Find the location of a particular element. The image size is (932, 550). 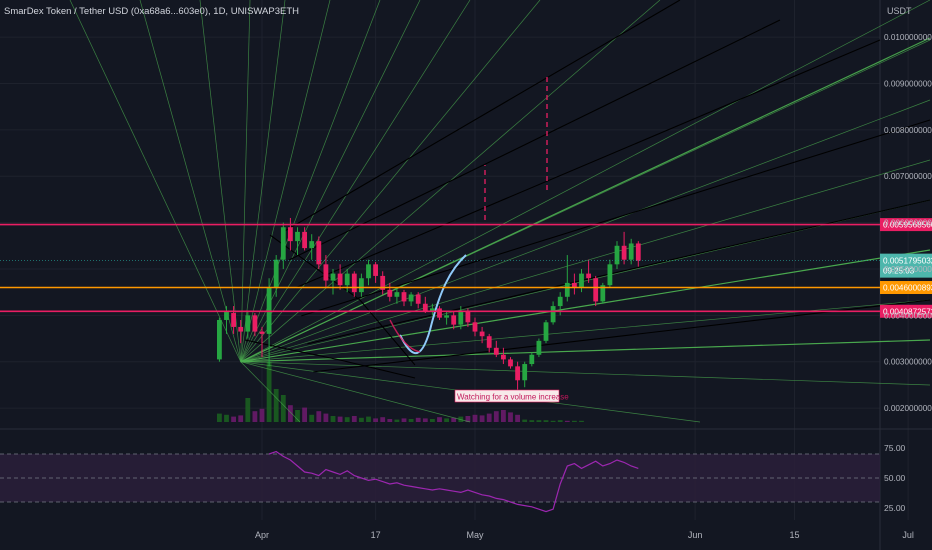

volume-bars is located at coordinates (400, 392).